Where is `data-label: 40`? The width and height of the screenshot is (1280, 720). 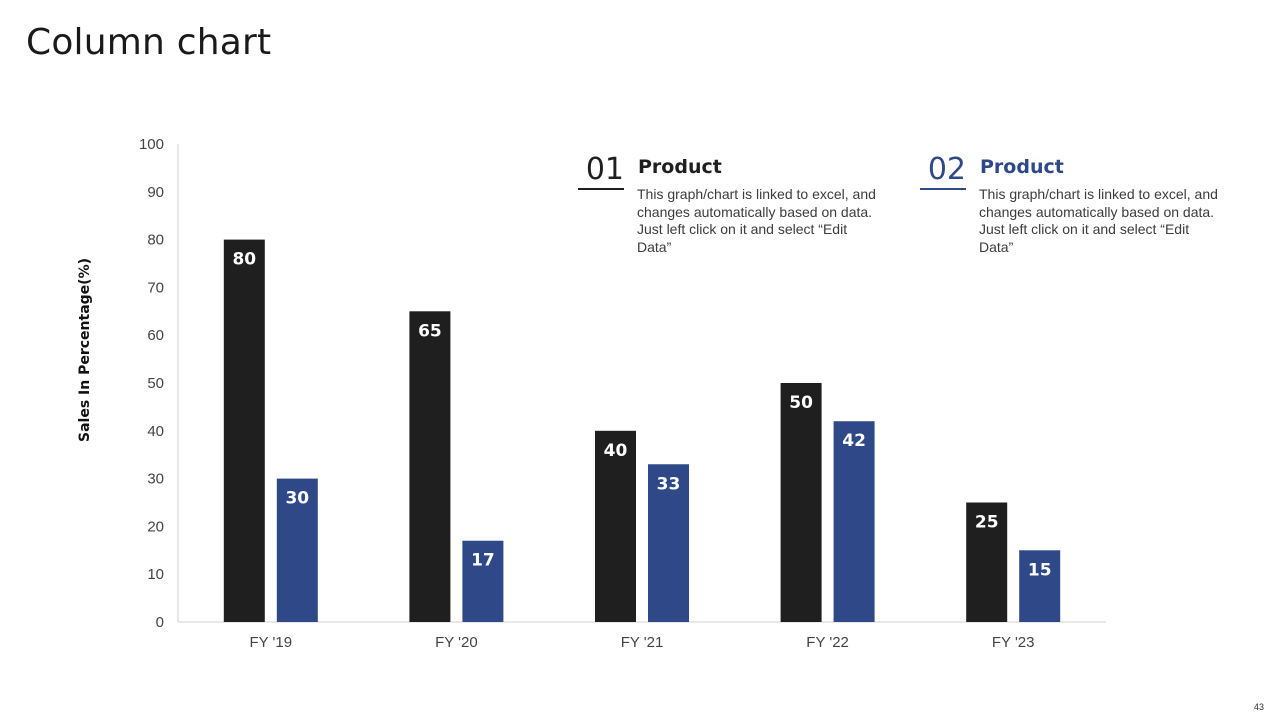
data-label: 40 is located at coordinates (616, 451).